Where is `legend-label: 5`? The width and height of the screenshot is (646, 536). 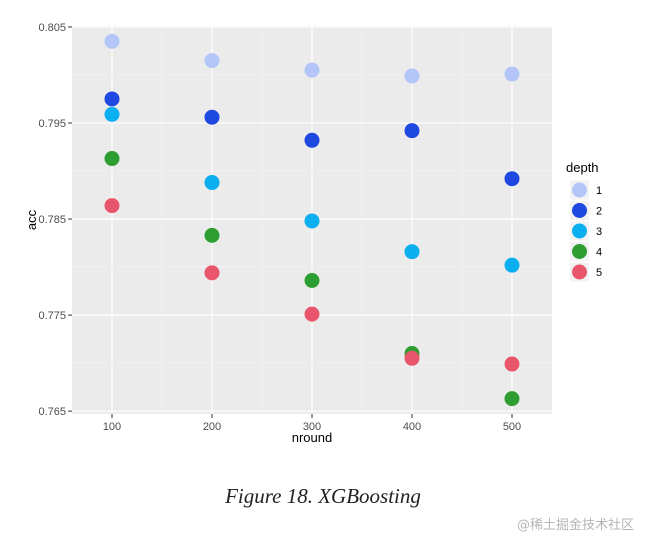
legend-label: 5 is located at coordinates (599, 273).